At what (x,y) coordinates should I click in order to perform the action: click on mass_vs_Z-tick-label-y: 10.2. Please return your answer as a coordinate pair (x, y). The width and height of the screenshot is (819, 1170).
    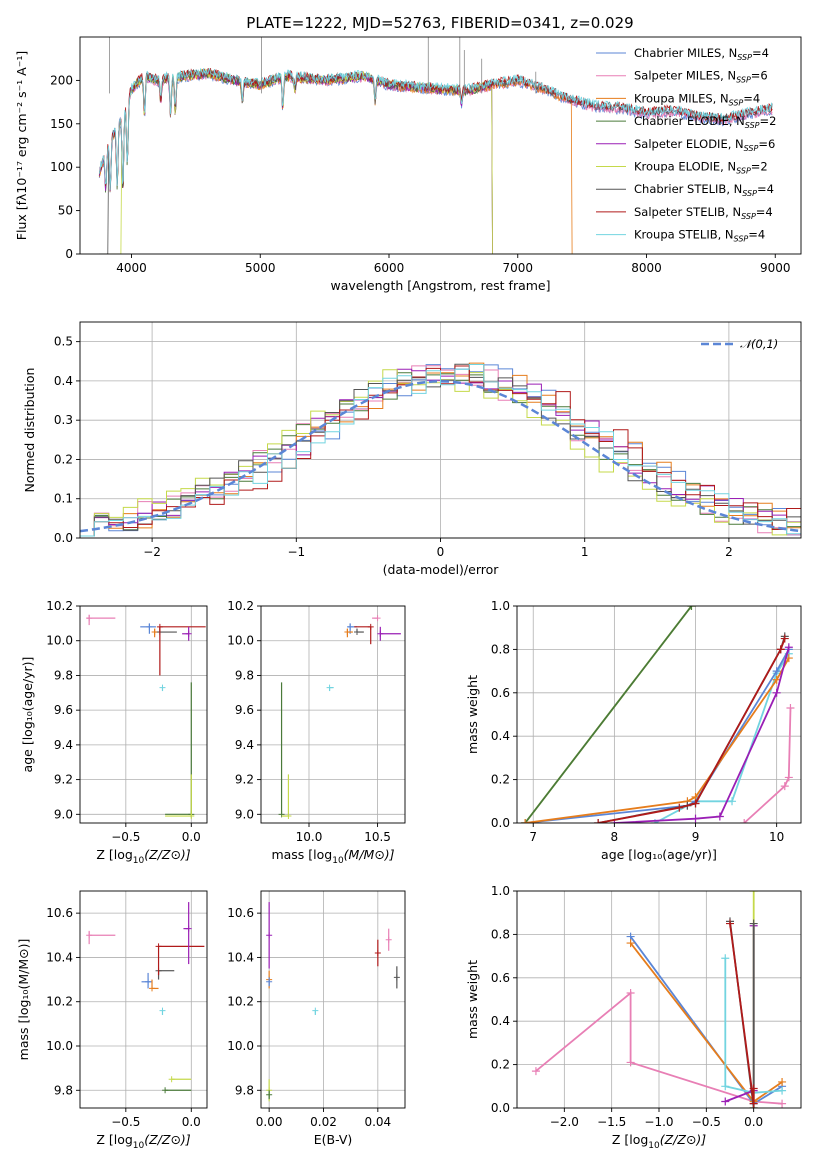
    Looking at the image, I should click on (59, 1002).